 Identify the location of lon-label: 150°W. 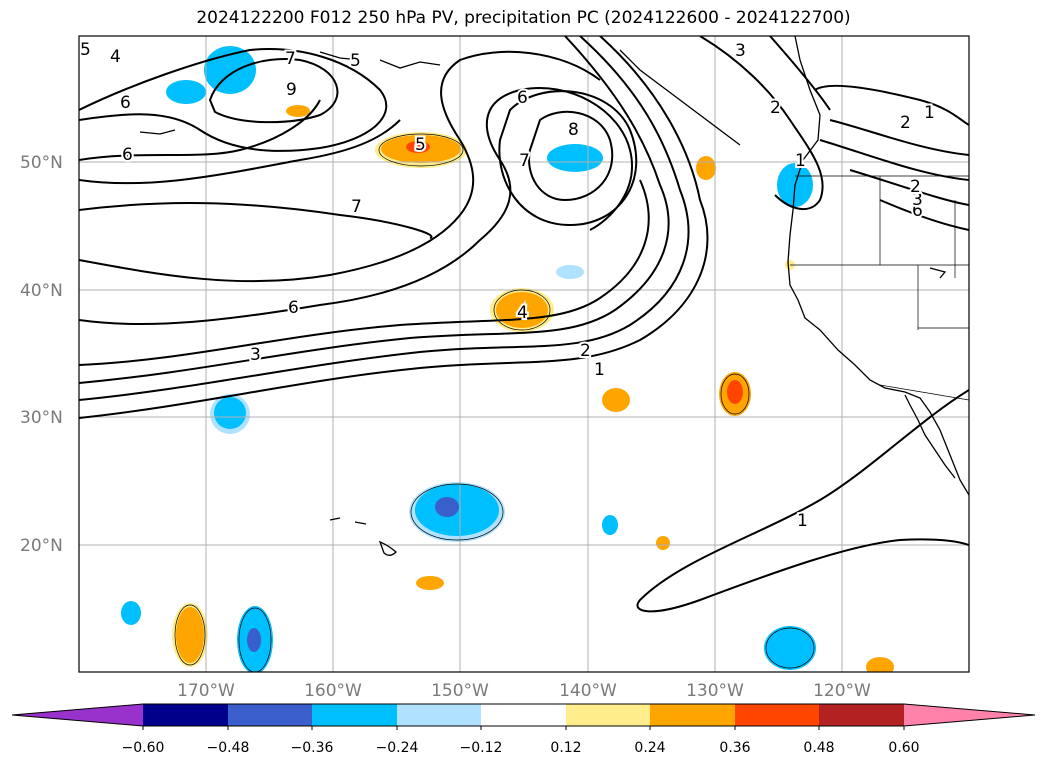
(460, 691).